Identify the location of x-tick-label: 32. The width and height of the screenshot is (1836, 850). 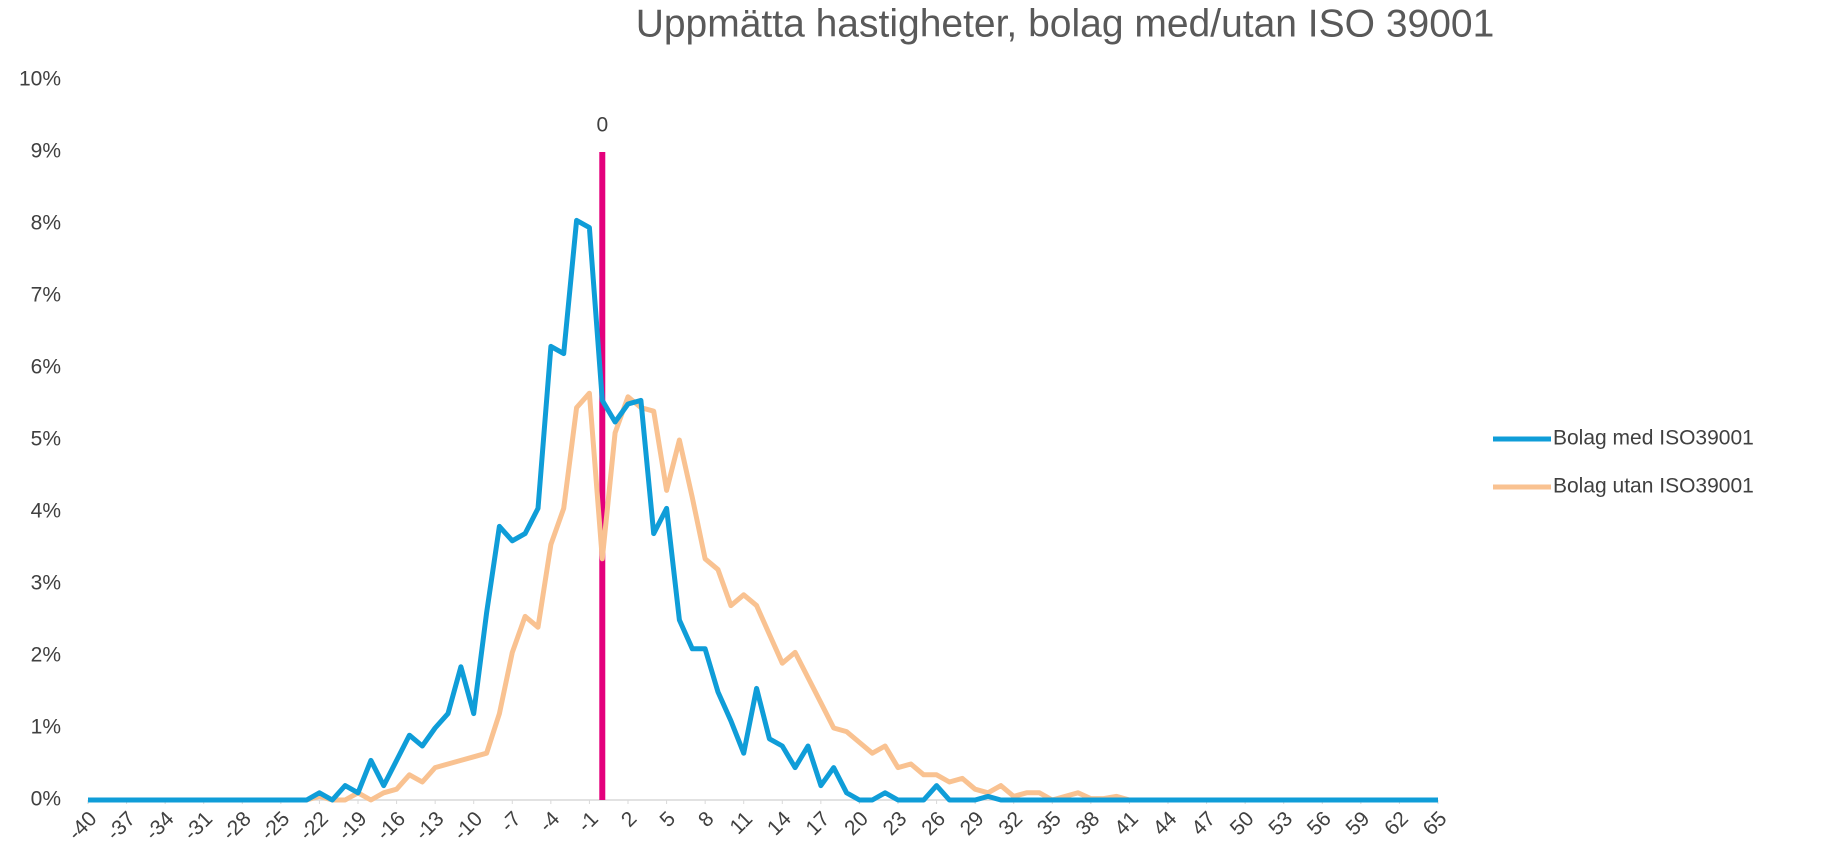
(1010, 823).